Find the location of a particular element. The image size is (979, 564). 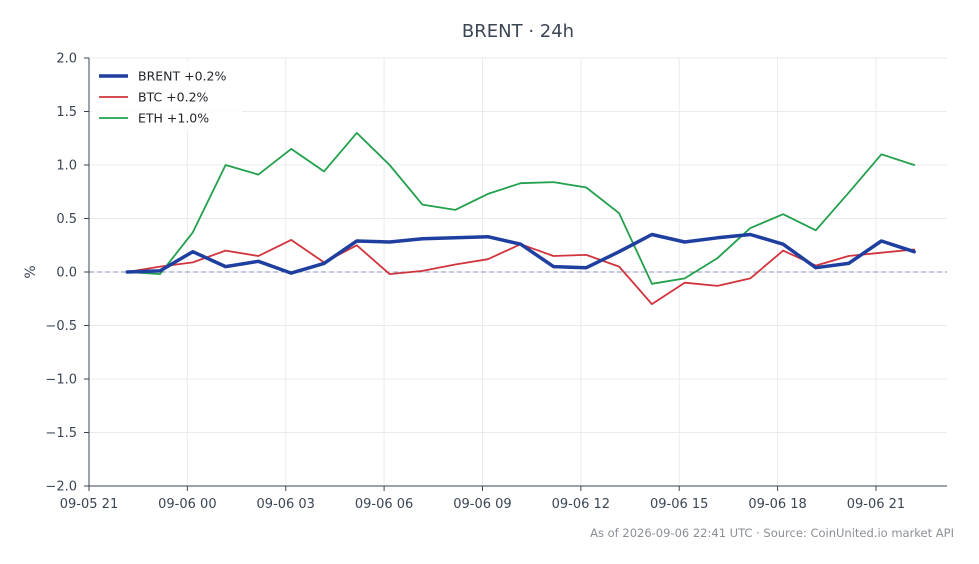

y-tick-label: 0.0 is located at coordinates (66, 273).